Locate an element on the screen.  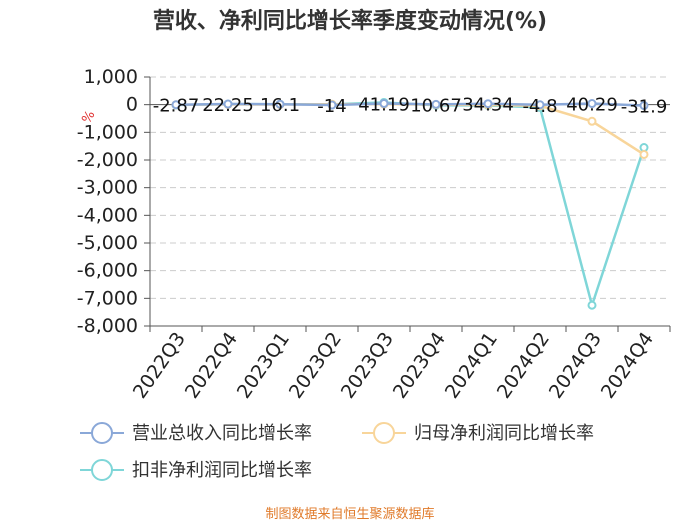
data-label: 16.1 is located at coordinates (280, 105).